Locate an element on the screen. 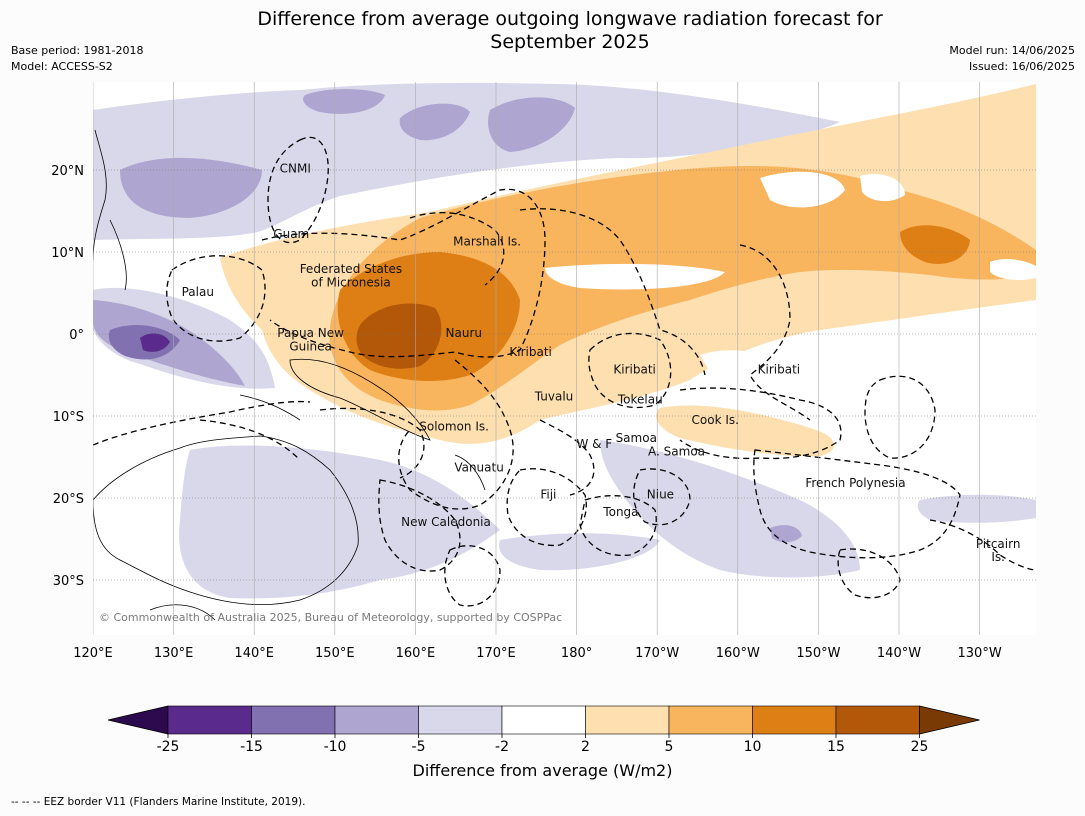 The image size is (1085, 816). colorbar-tick-label: -10 is located at coordinates (335, 747).